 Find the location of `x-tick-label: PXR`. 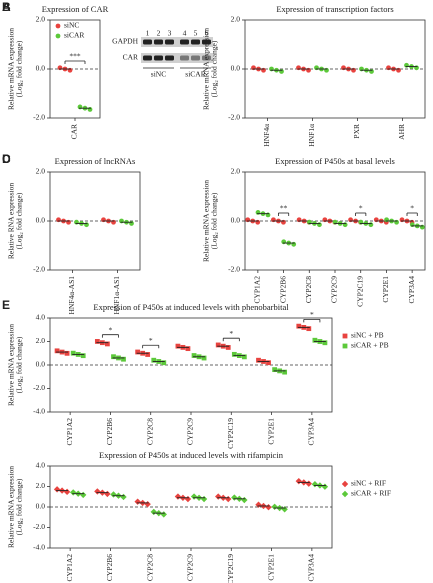

x-tick-label: PXR is located at coordinates (356, 131).